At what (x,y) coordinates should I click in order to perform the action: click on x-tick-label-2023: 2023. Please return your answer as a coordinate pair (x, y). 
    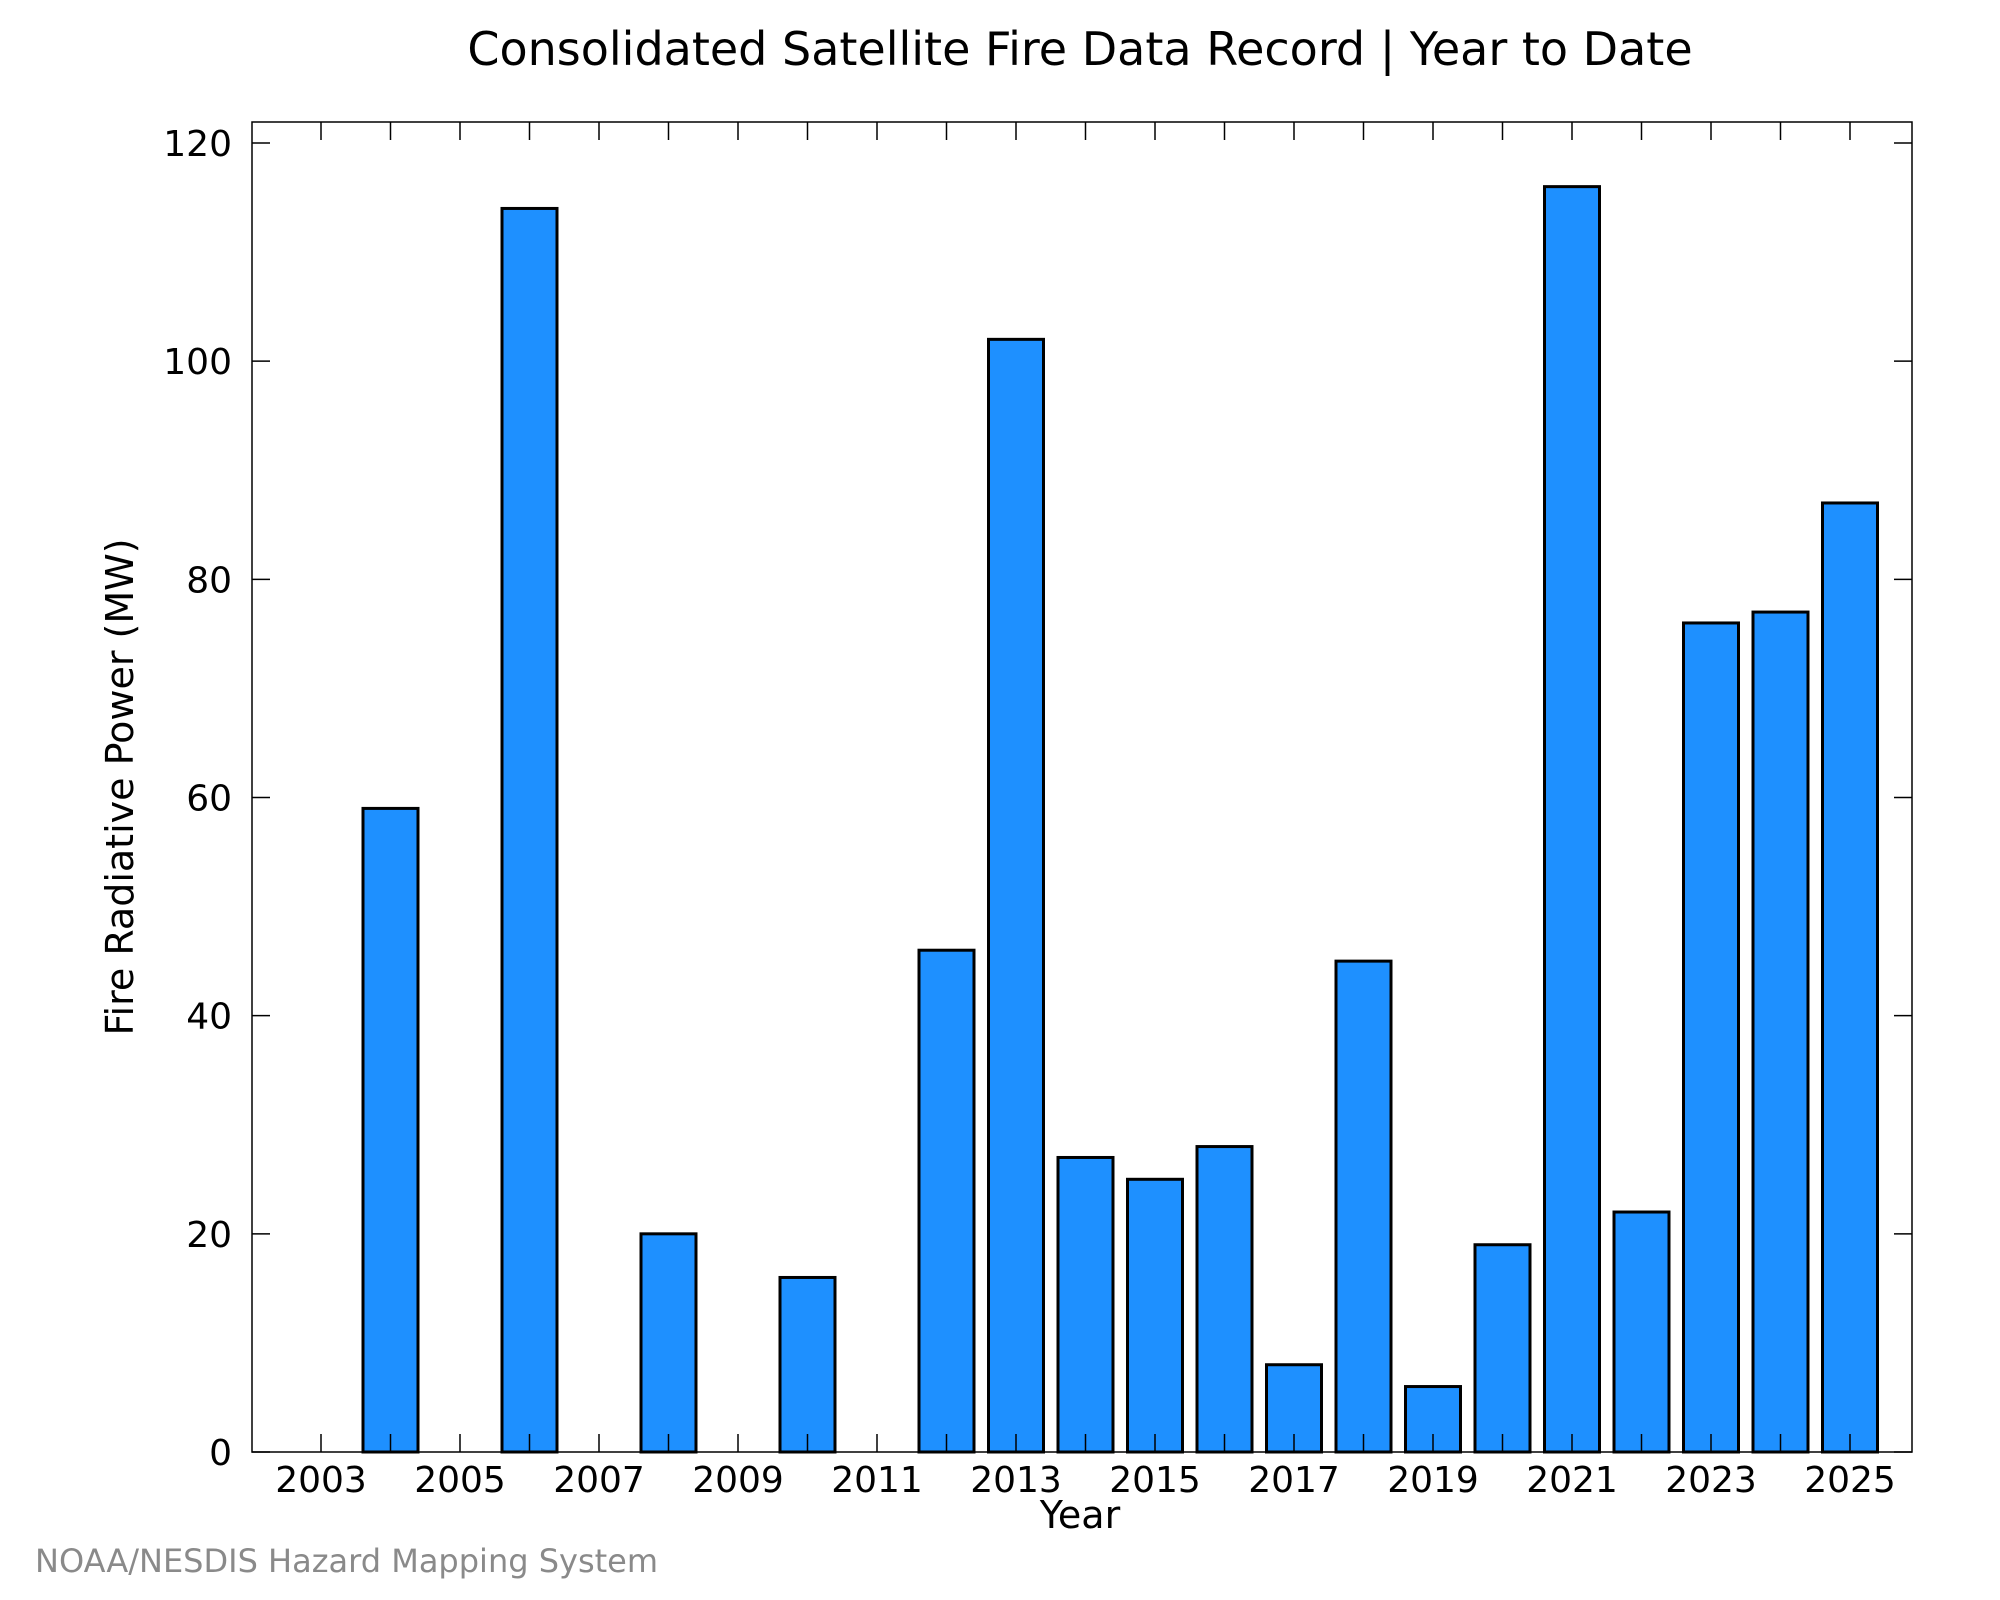
    Looking at the image, I should click on (1711, 1480).